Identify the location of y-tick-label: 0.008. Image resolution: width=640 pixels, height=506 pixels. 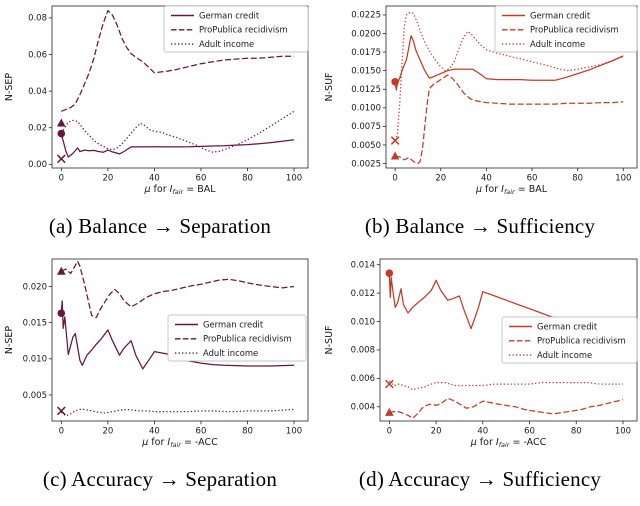
(363, 351).